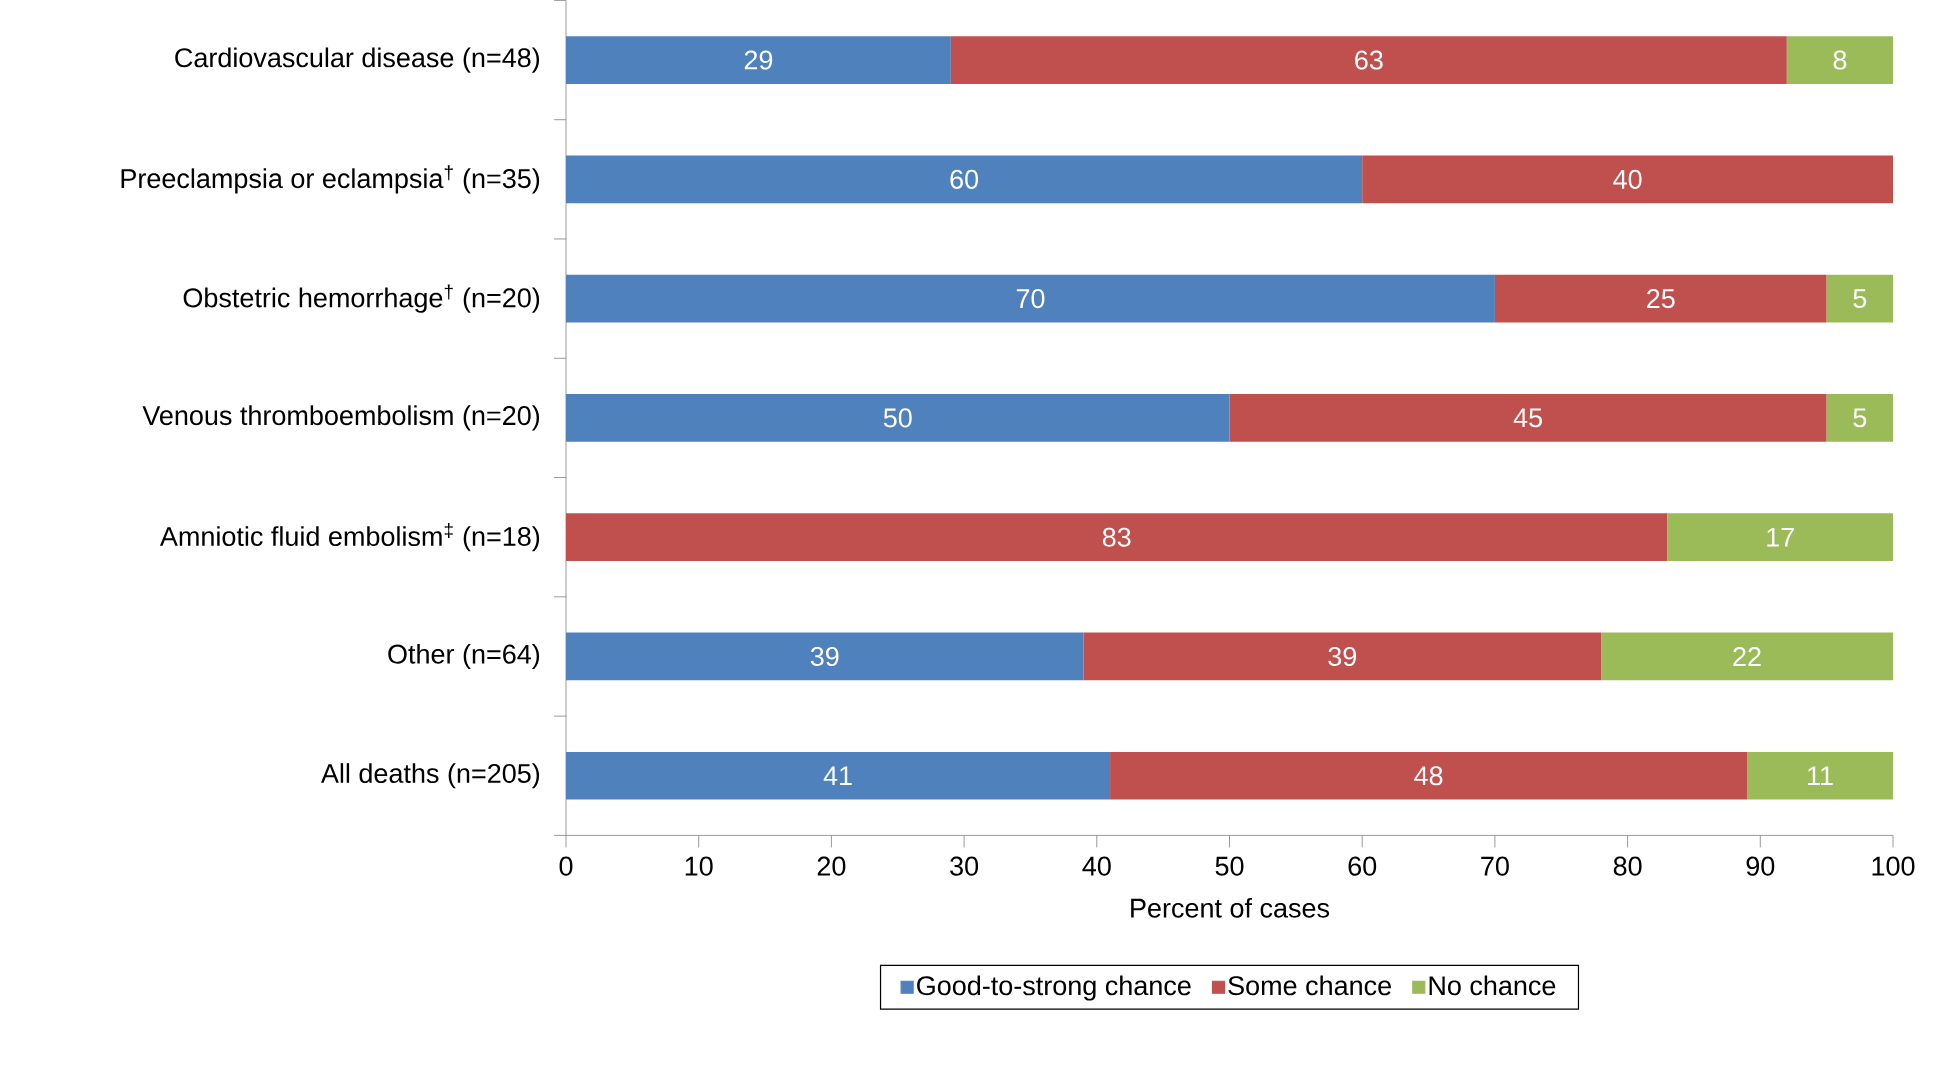  What do you see at coordinates (1495, 866) in the screenshot?
I see `x-tick-label: 70` at bounding box center [1495, 866].